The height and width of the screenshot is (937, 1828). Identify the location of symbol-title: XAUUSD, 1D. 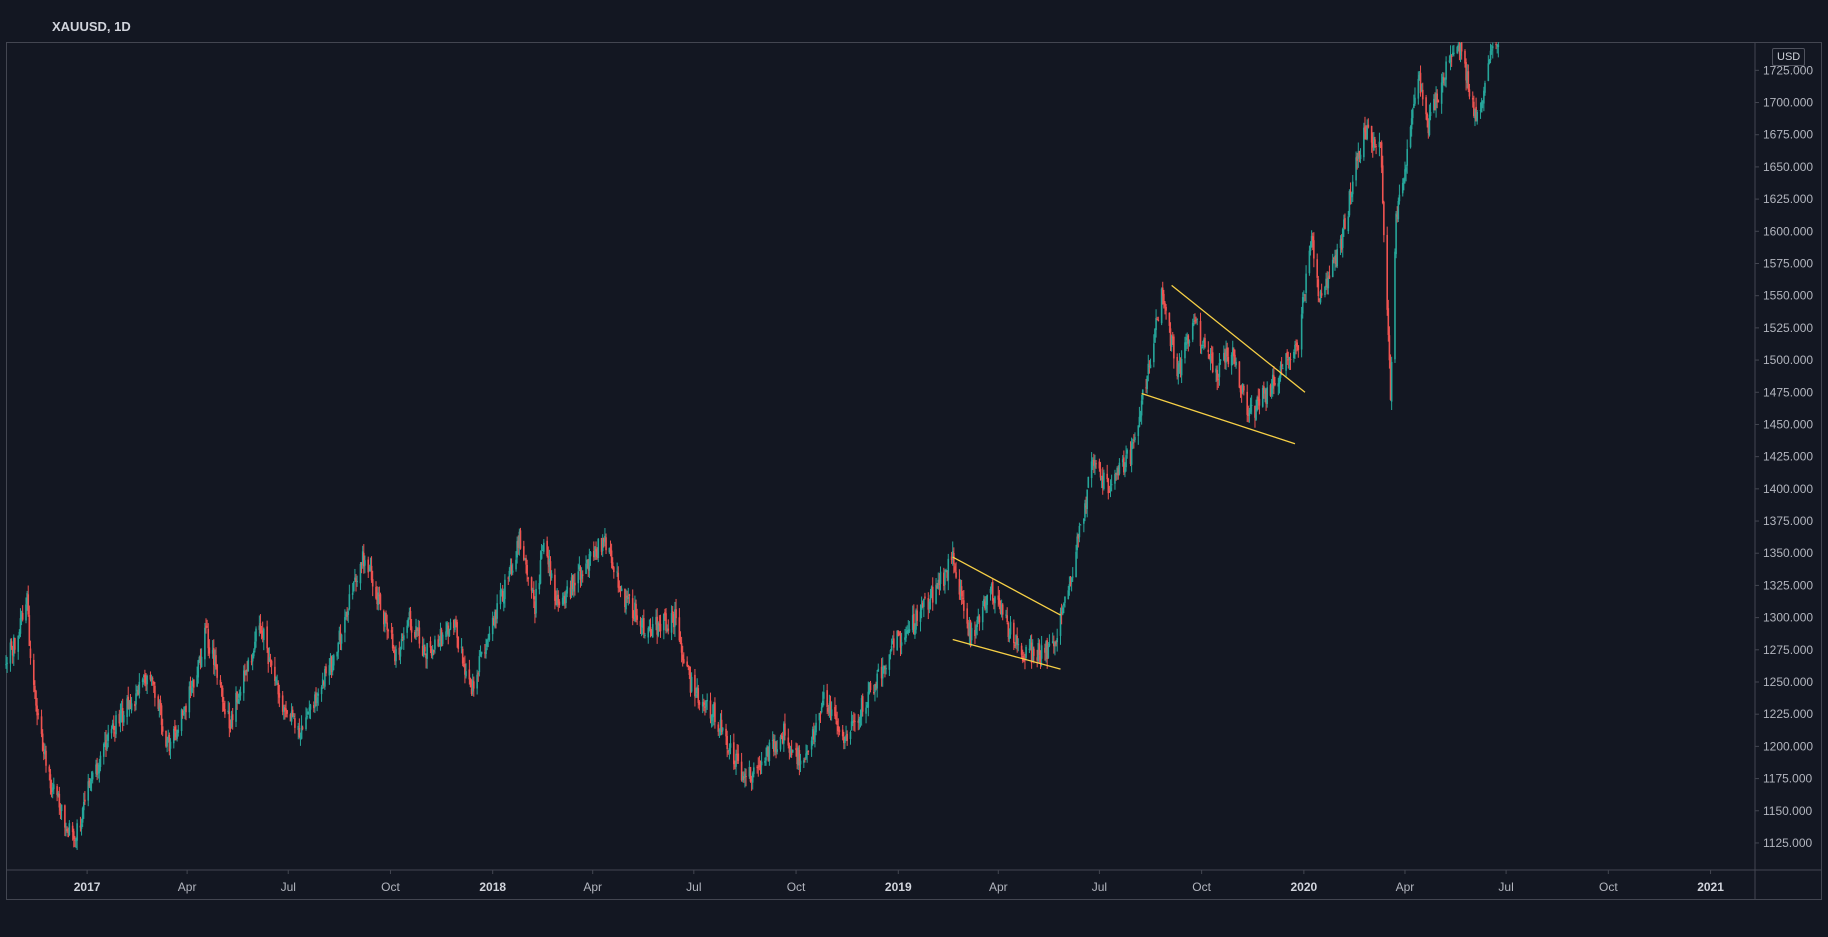
(91, 26).